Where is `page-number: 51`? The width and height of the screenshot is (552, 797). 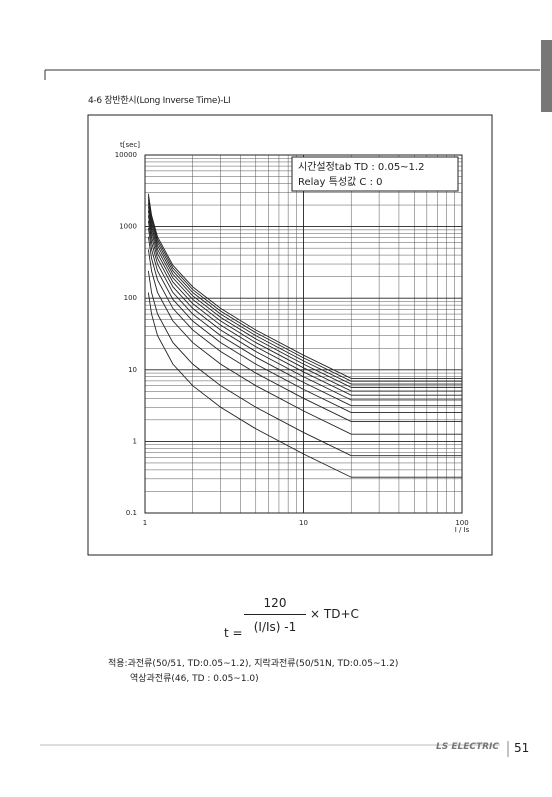
page-number: 51 is located at coordinates (522, 748).